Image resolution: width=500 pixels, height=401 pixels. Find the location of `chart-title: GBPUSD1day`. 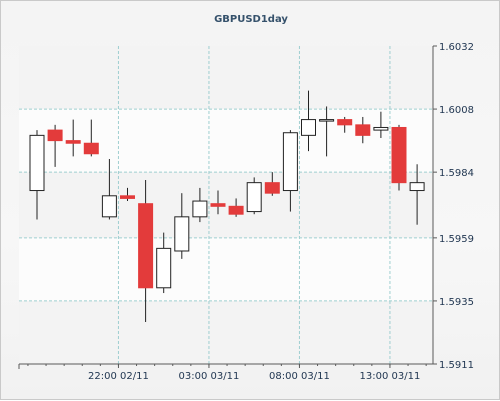

chart-title: GBPUSD1day is located at coordinates (251, 19).